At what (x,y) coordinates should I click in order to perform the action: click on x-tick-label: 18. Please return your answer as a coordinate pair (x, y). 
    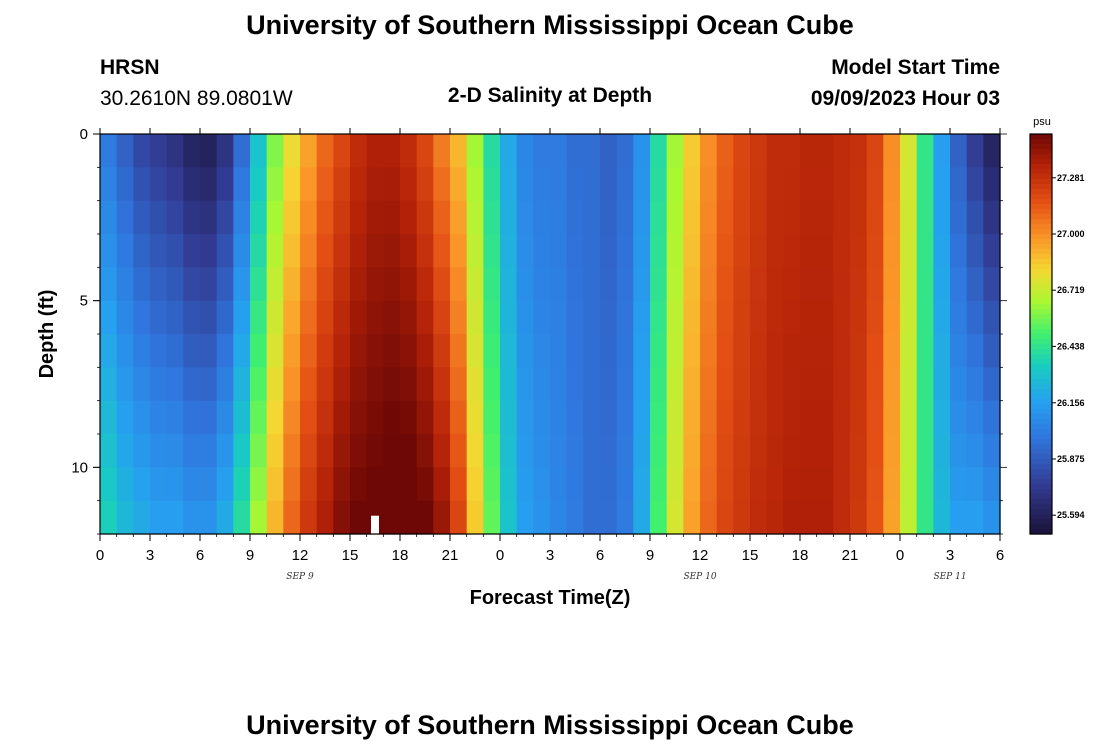
    Looking at the image, I should click on (800, 555).